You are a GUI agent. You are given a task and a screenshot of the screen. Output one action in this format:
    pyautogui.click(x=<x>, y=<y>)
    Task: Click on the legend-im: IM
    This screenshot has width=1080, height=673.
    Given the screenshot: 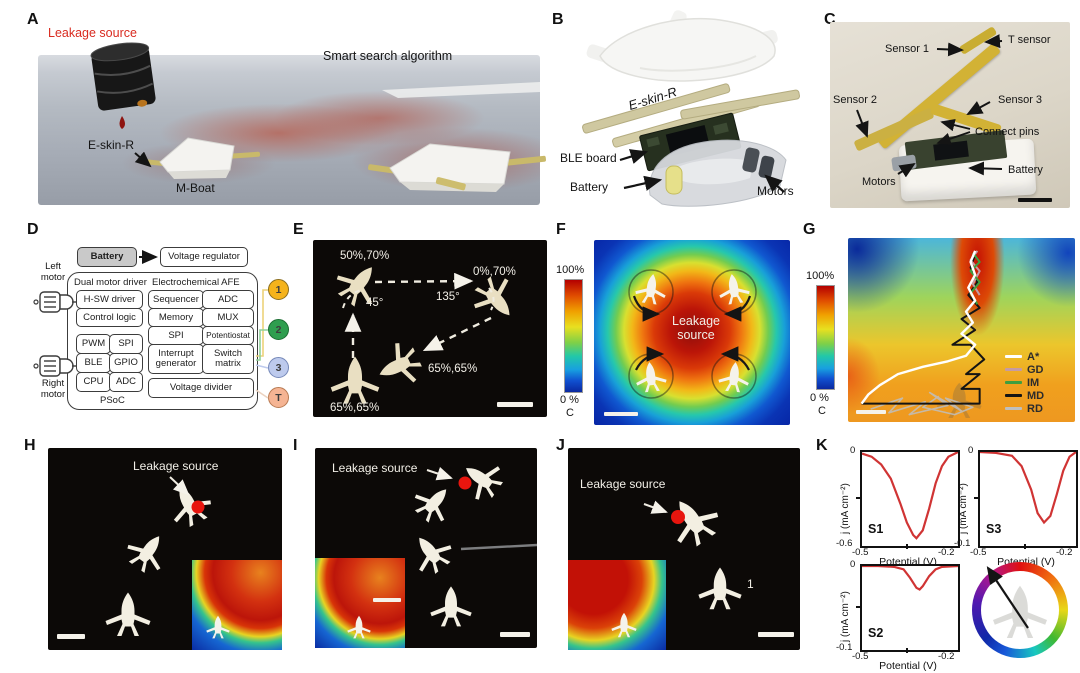 What is the action you would take?
    pyautogui.click(x=1024, y=382)
    